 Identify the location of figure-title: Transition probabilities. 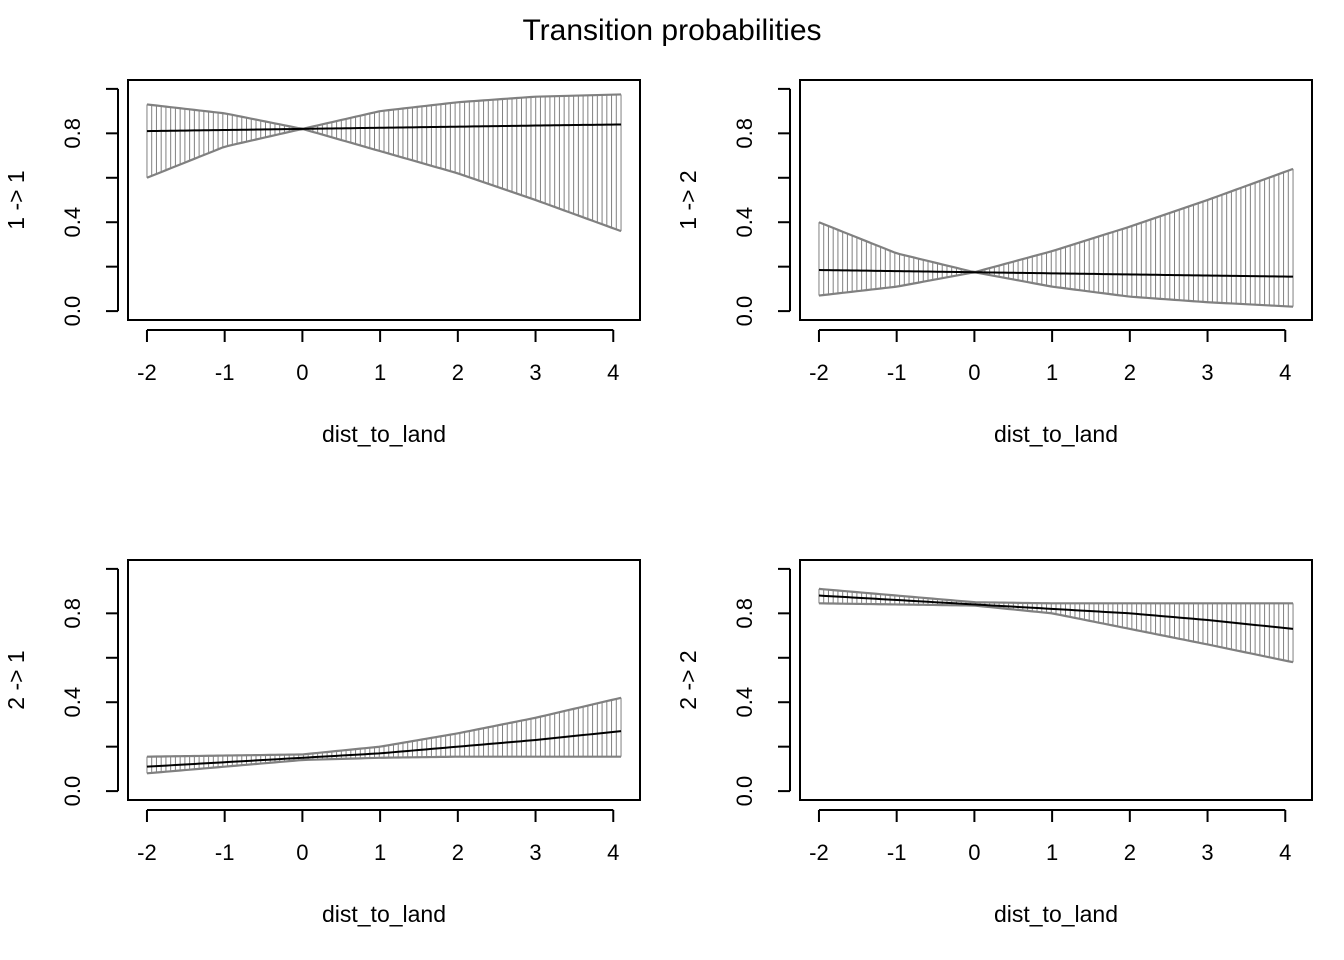
(671, 30).